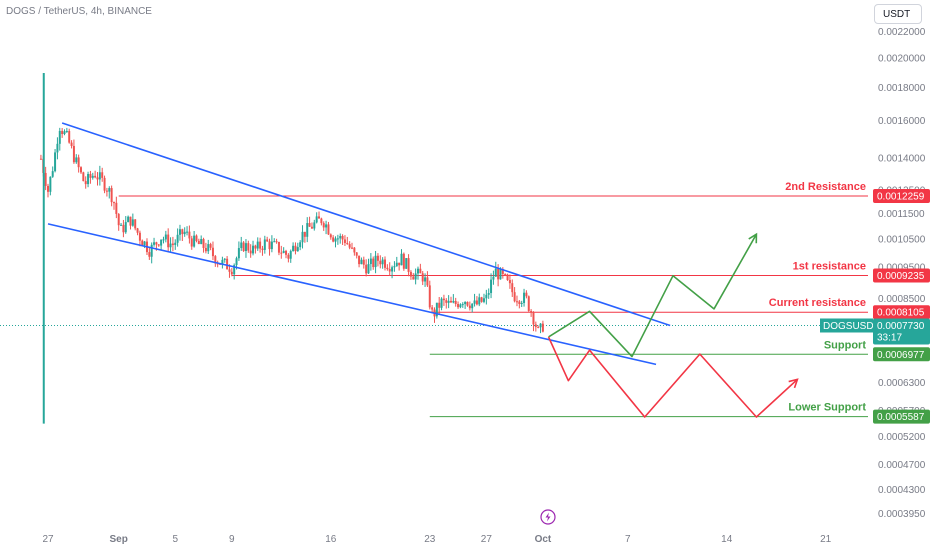 Image resolution: width=932 pixels, height=550 pixels. What do you see at coordinates (902, 159) in the screenshot?
I see `y-tick-label: 0.0014000` at bounding box center [902, 159].